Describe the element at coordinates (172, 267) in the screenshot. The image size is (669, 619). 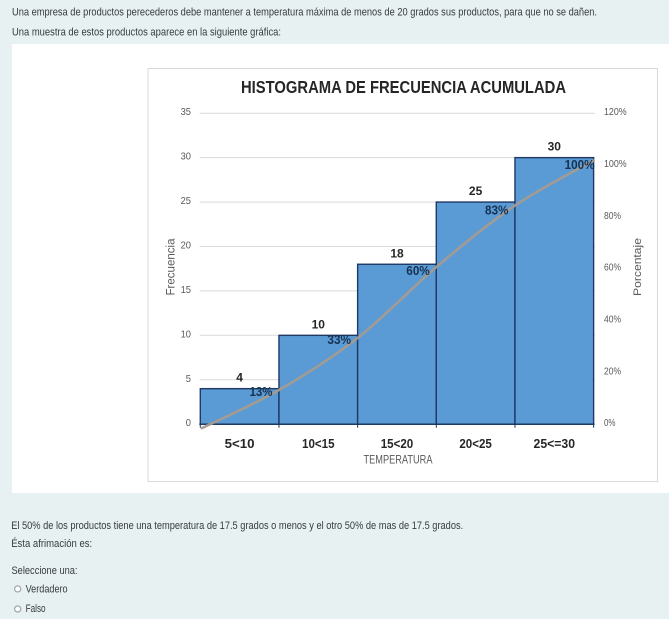
I see `svg-text: Frecuencia` at that location.